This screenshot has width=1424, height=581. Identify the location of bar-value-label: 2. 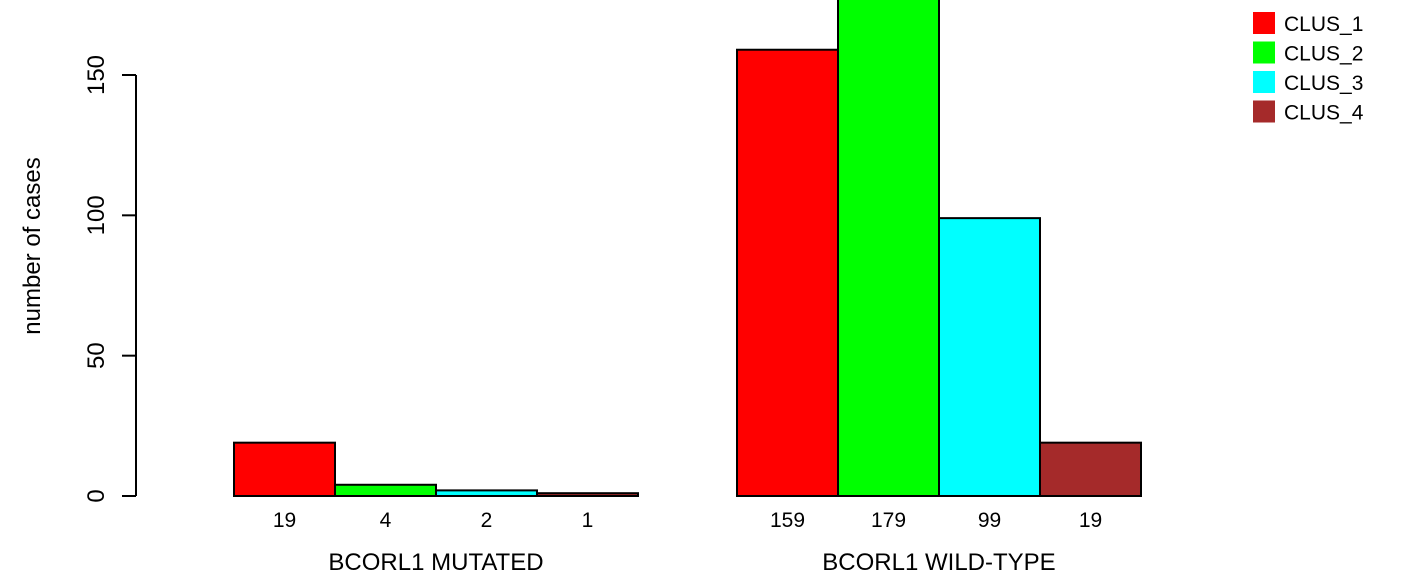
(487, 520).